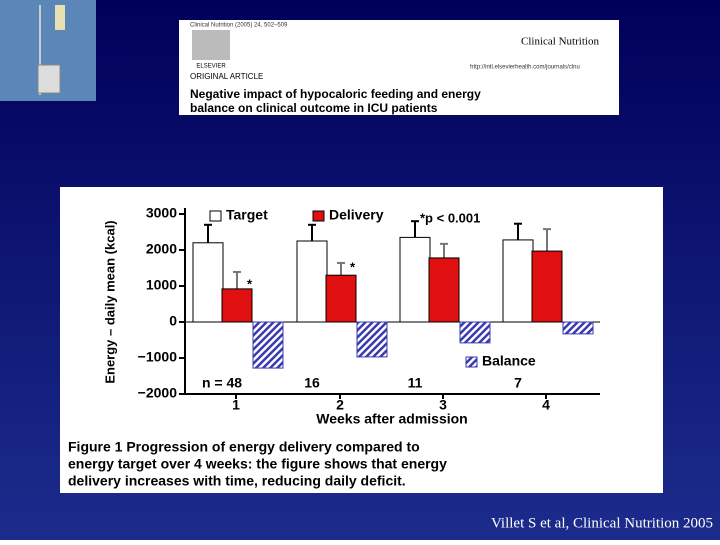 The image size is (720, 545). Describe the element at coordinates (518, 383) in the screenshot. I see `n-label: 7` at that location.